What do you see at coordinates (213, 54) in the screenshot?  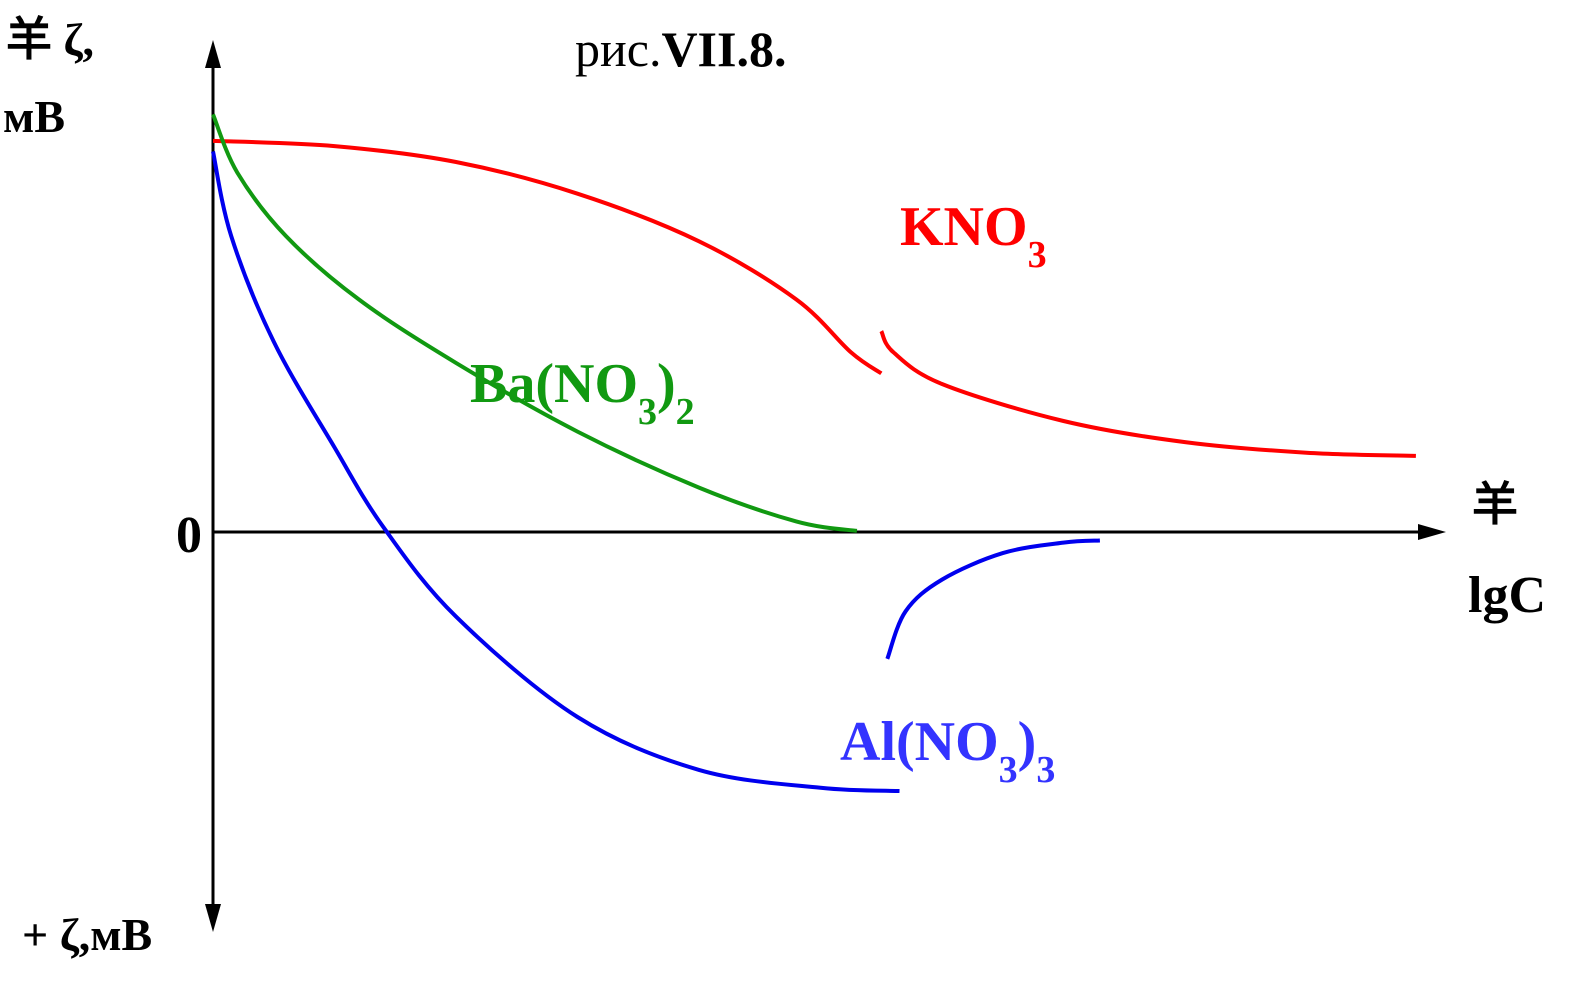 I see `y-axis-arrow-top` at bounding box center [213, 54].